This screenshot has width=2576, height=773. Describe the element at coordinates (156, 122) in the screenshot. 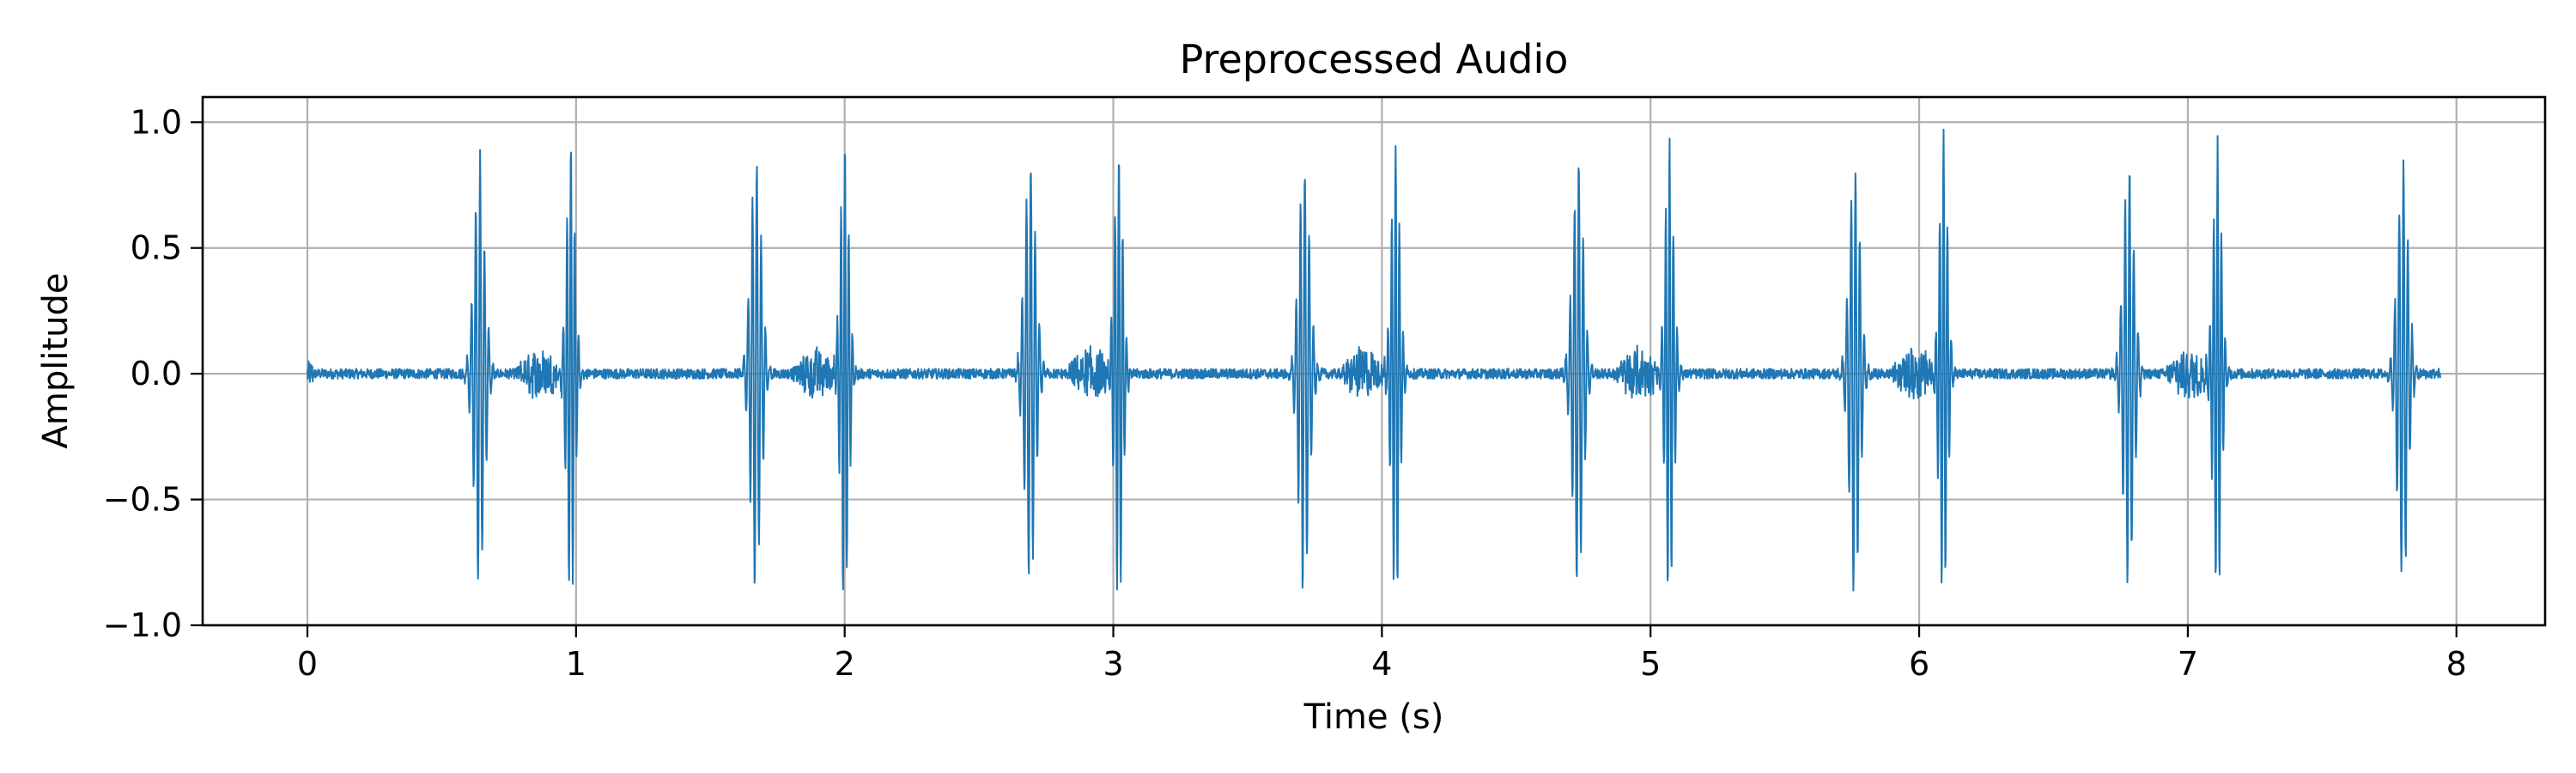

I see `y-tick-label: 1.0` at that location.